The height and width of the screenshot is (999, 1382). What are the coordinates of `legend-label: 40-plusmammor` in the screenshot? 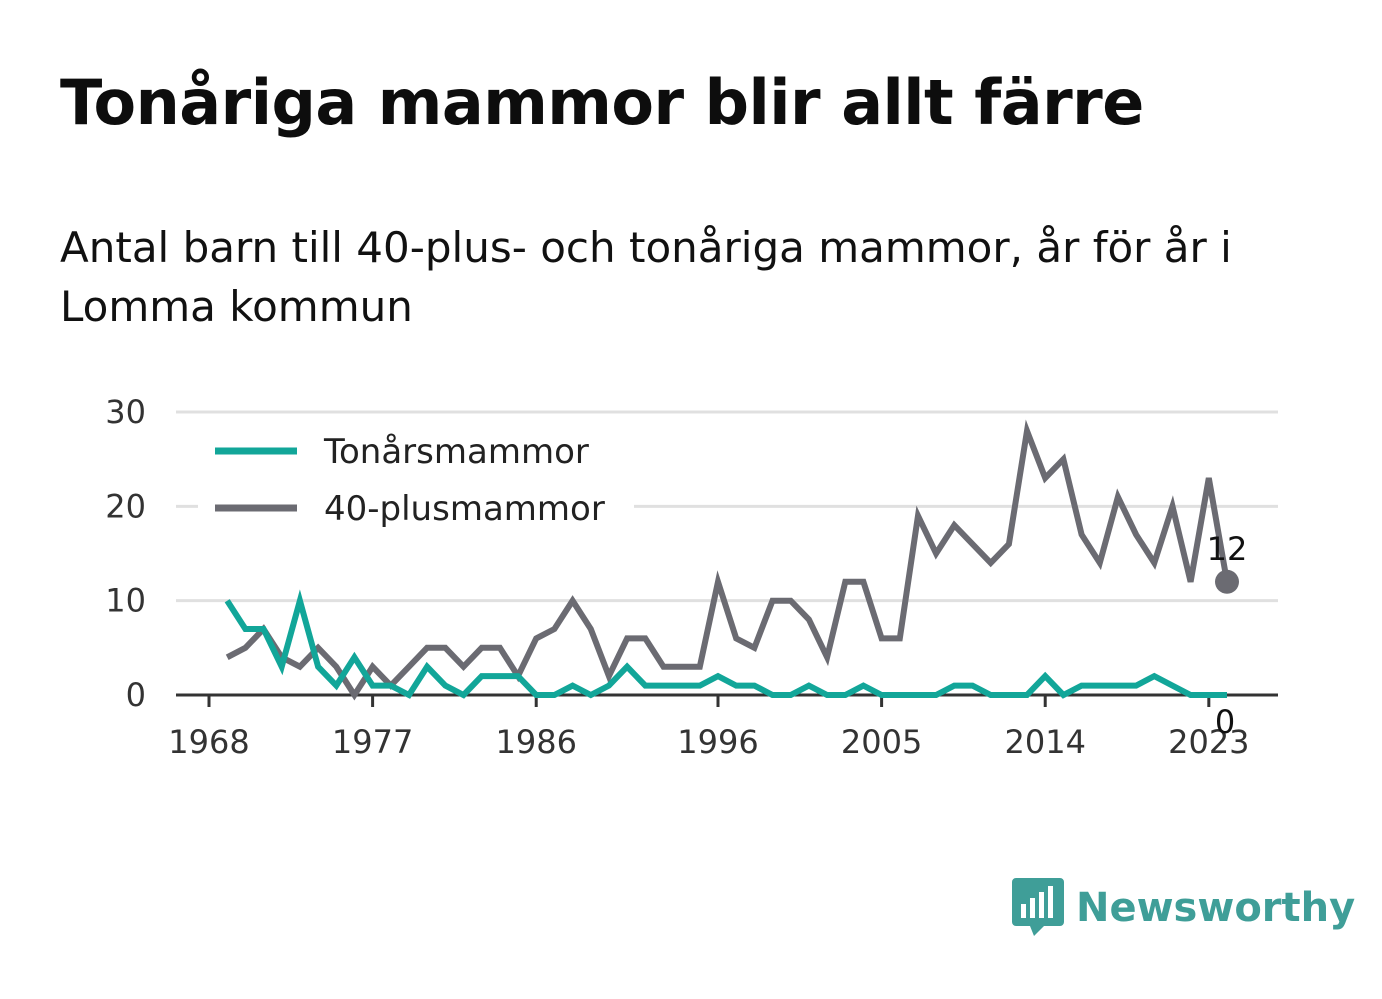 It's located at (464, 509).